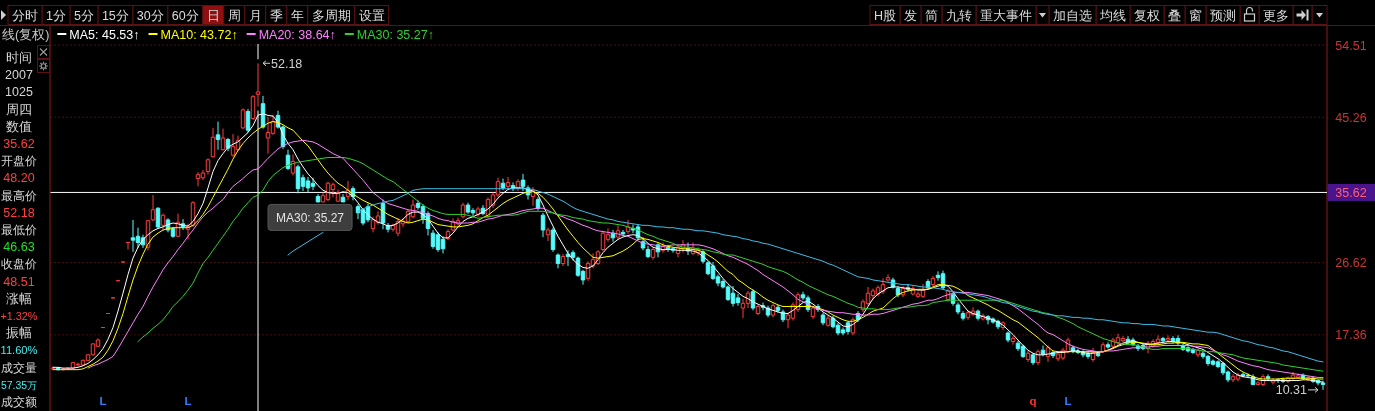 The width and height of the screenshot is (1375, 411). What do you see at coordinates (1195, 15) in the screenshot?
I see `text: 窗` at bounding box center [1195, 15].